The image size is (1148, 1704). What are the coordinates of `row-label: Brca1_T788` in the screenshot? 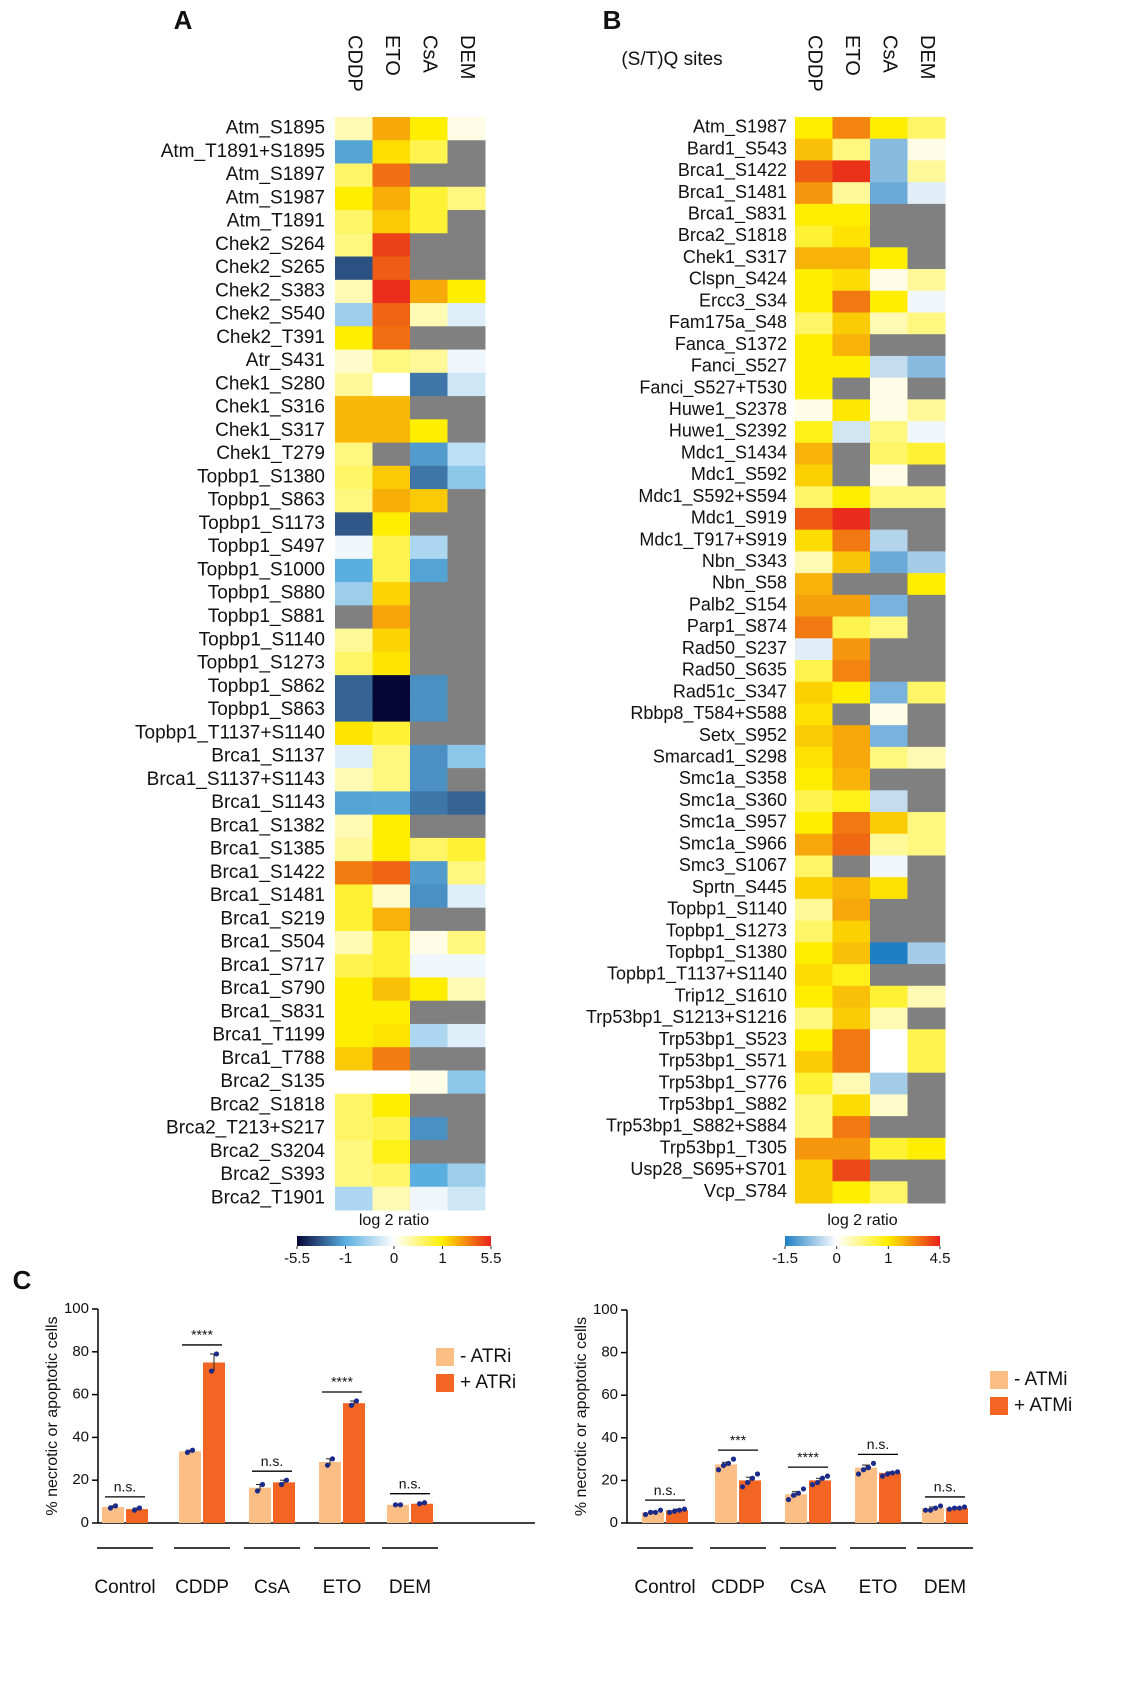 It's located at (273, 1058).